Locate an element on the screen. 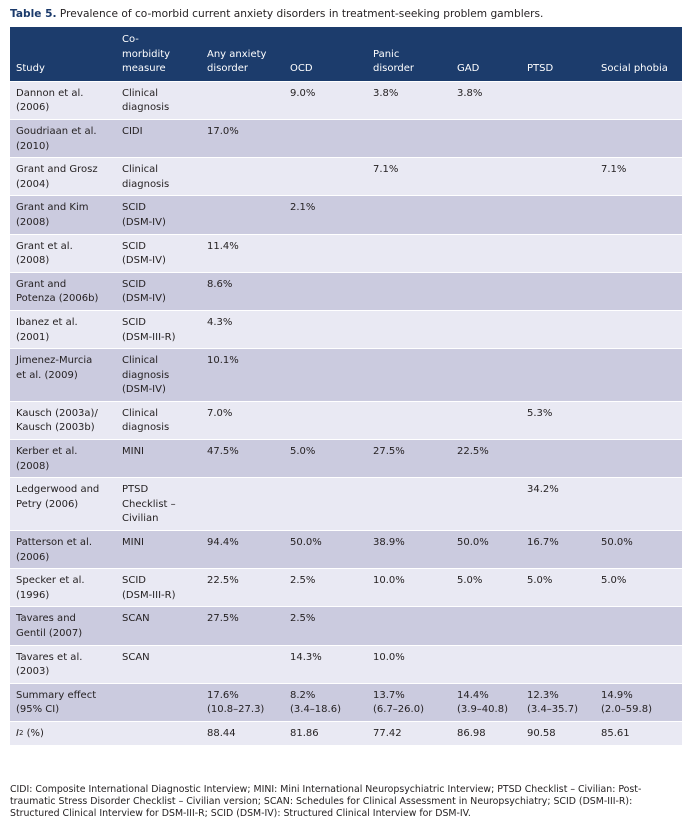 Image resolution: width=689 pixels, height=830 pixels. cell-any-anxiety-disorder: 11.4% is located at coordinates (242, 253).